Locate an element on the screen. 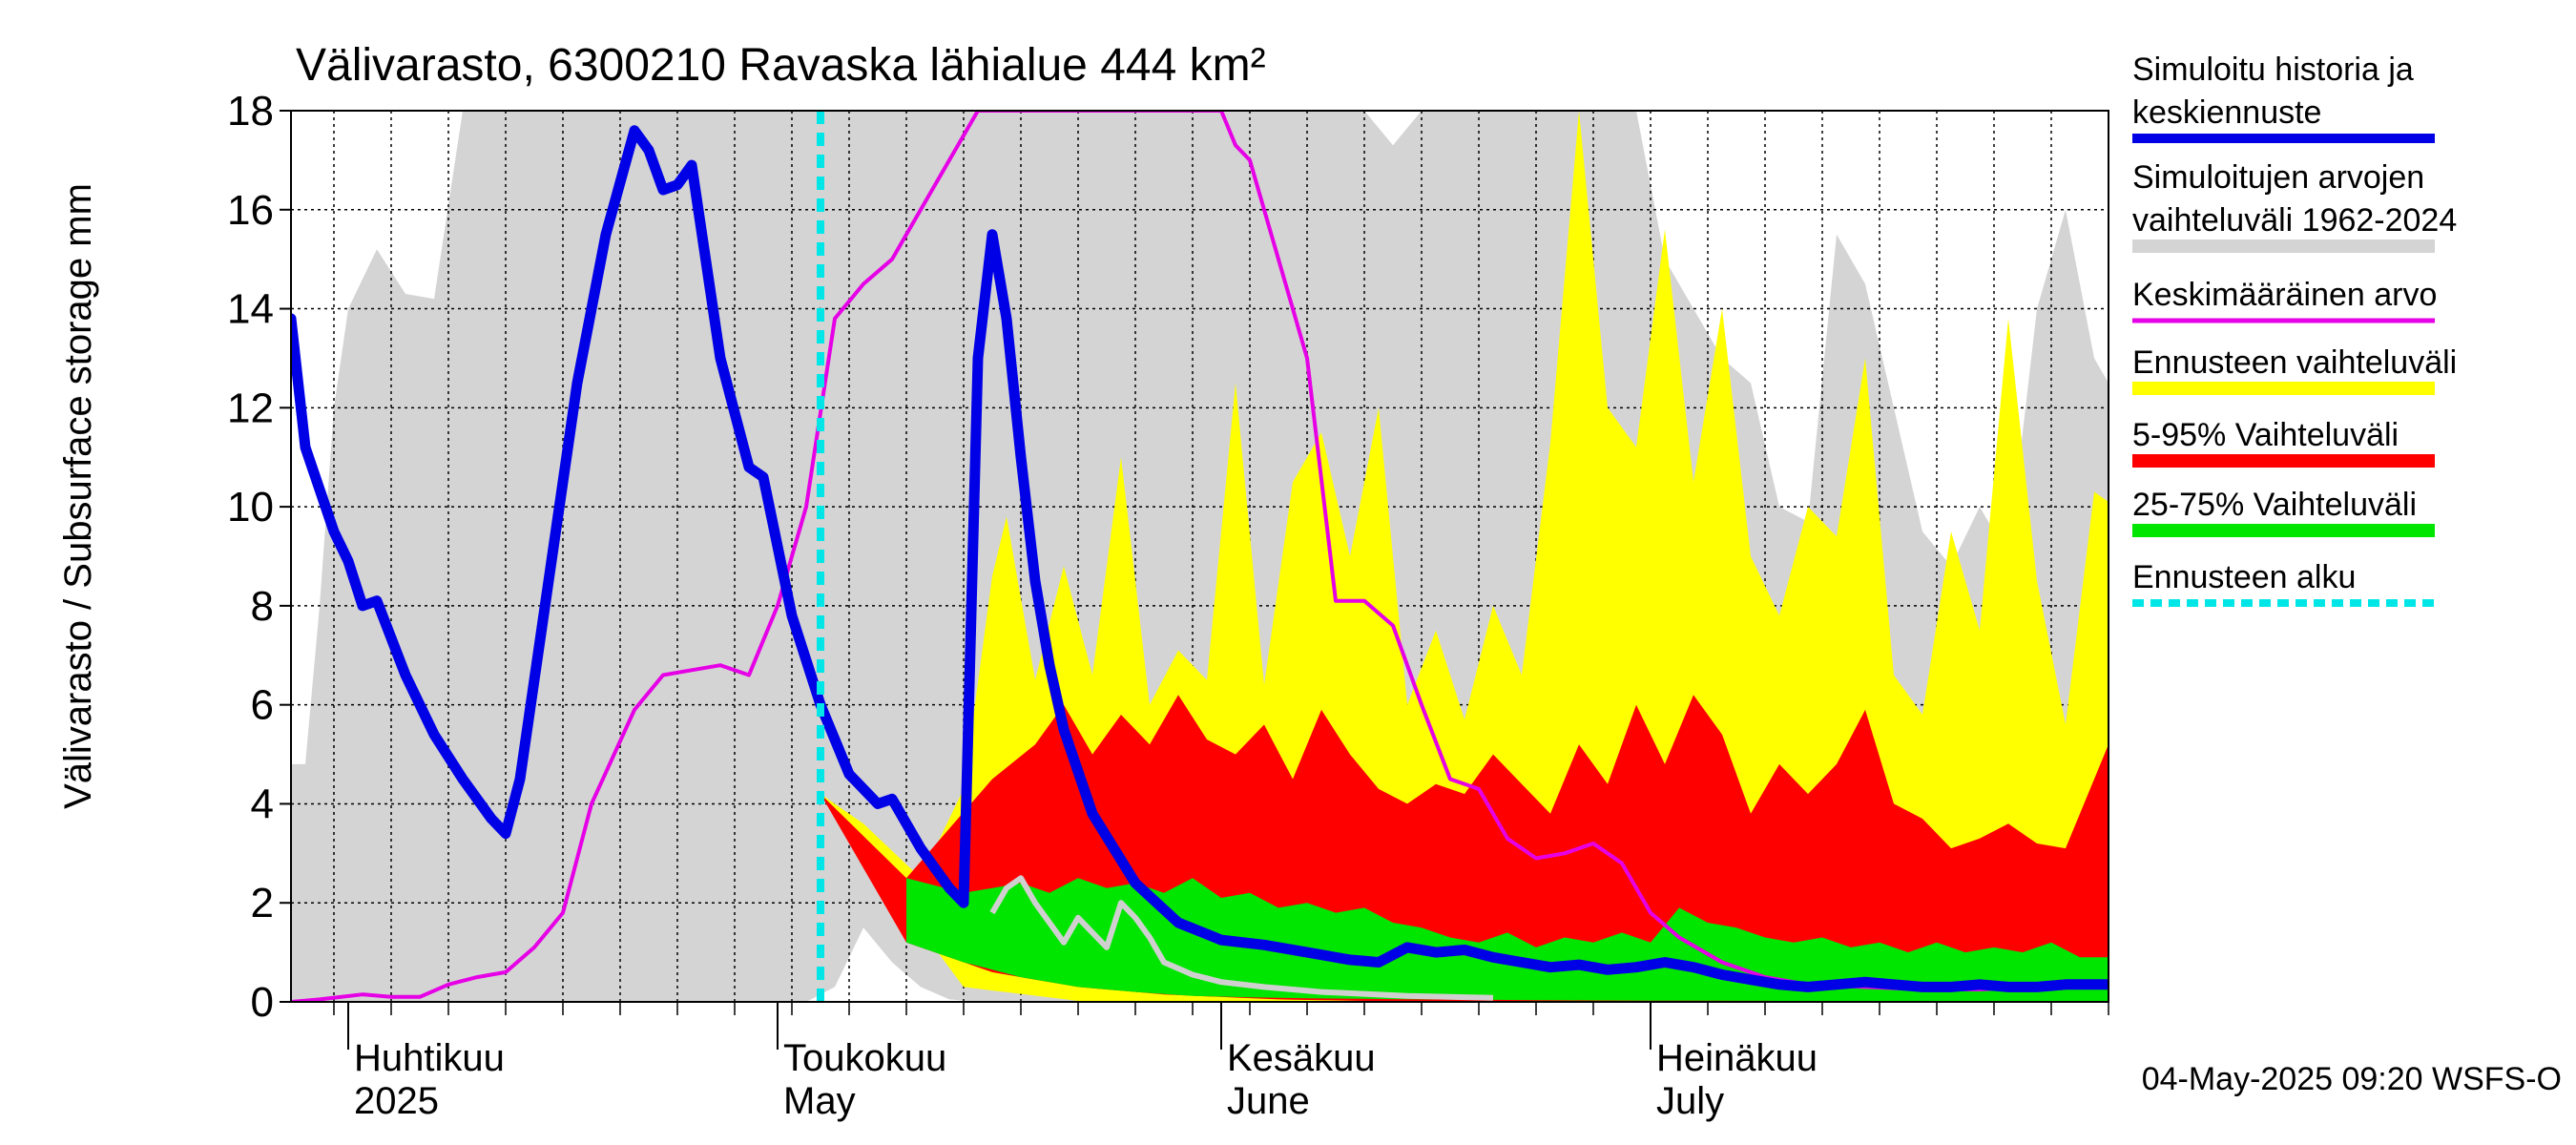 The image size is (2576, 1145). legend-label: vaihteluväli 1962-2024 is located at coordinates (2294, 220).